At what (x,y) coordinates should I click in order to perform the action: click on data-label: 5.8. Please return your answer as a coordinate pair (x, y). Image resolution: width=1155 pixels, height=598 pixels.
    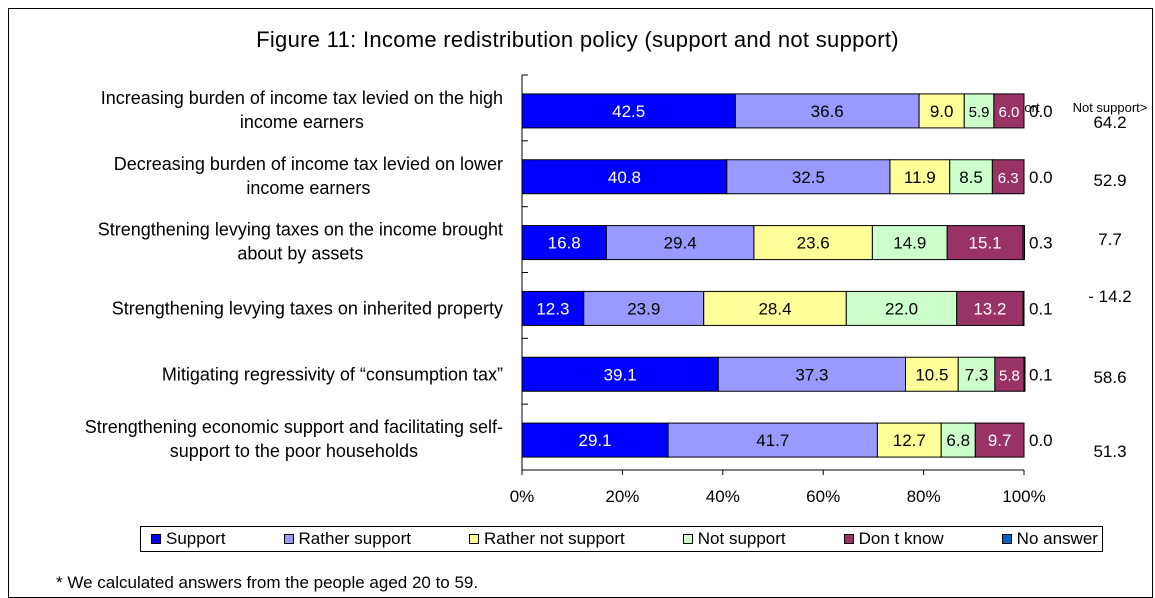
    Looking at the image, I should click on (1009, 375).